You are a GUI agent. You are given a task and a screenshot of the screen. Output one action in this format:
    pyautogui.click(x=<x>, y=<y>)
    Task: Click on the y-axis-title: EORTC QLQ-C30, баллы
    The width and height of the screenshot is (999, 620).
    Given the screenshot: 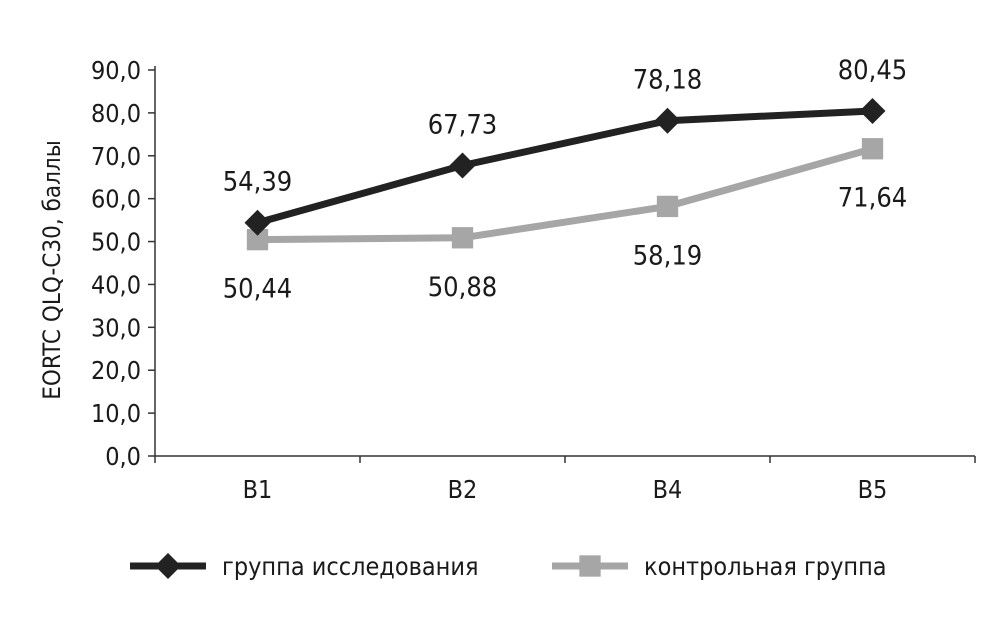 What is the action you would take?
    pyautogui.click(x=52, y=270)
    